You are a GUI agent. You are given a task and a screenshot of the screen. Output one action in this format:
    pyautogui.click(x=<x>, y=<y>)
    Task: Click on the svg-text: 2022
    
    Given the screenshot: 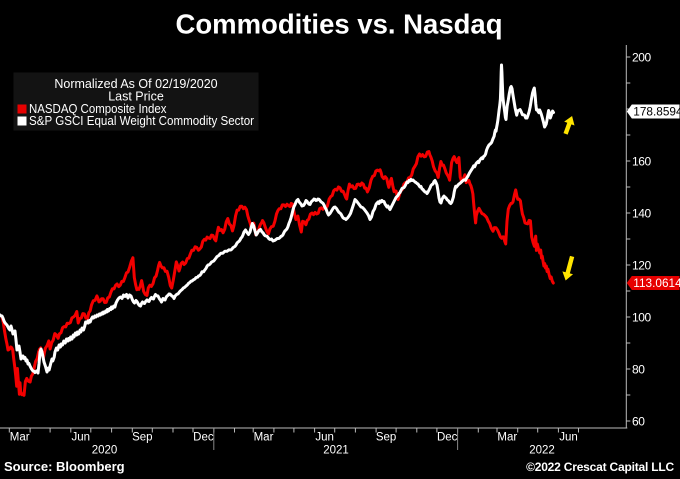 What is the action you would take?
    pyautogui.click(x=542, y=451)
    